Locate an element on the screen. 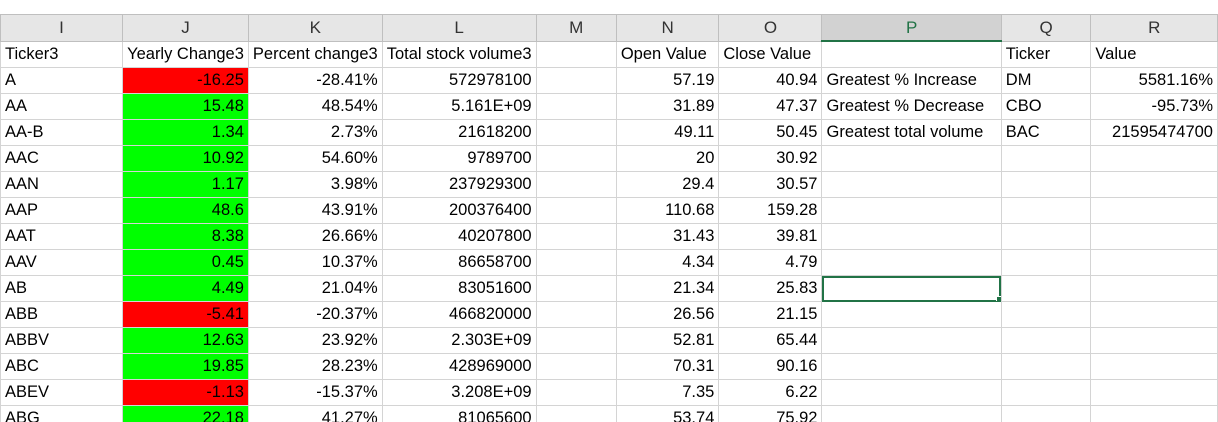 The height and width of the screenshot is (422, 1218). cell-yearly-change: 15.48 is located at coordinates (185, 106).